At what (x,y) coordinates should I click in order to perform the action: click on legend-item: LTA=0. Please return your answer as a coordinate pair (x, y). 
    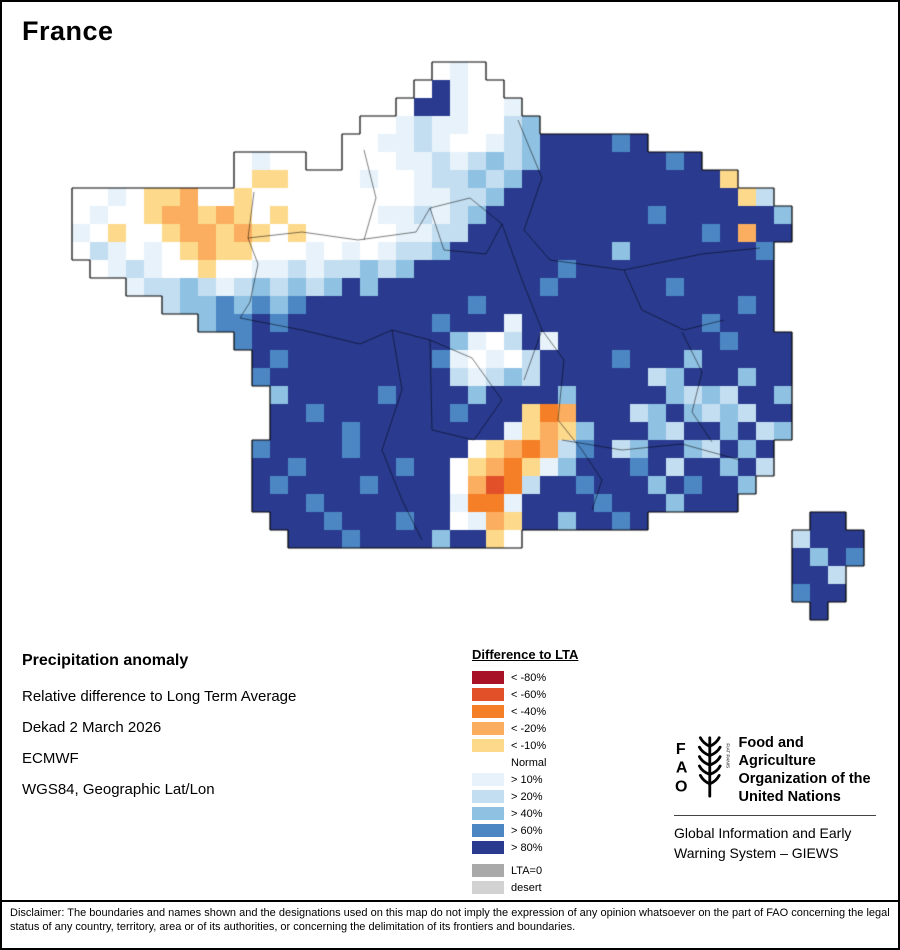
    Looking at the image, I should click on (525, 870).